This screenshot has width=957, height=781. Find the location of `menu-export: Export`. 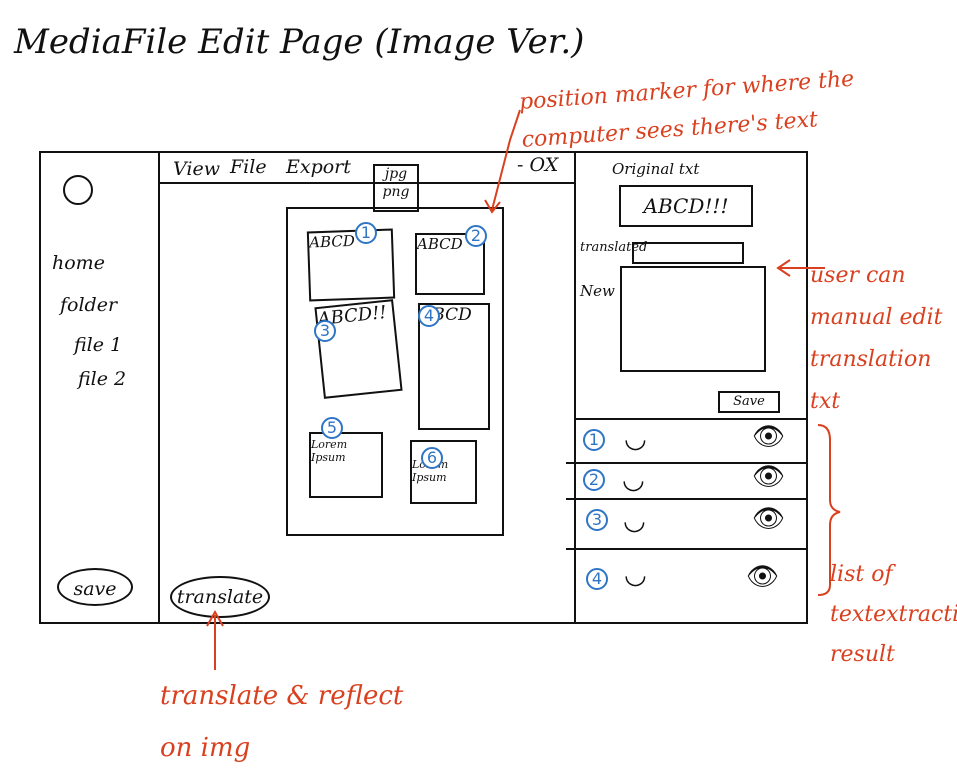

menu-export: Export is located at coordinates (318, 167).